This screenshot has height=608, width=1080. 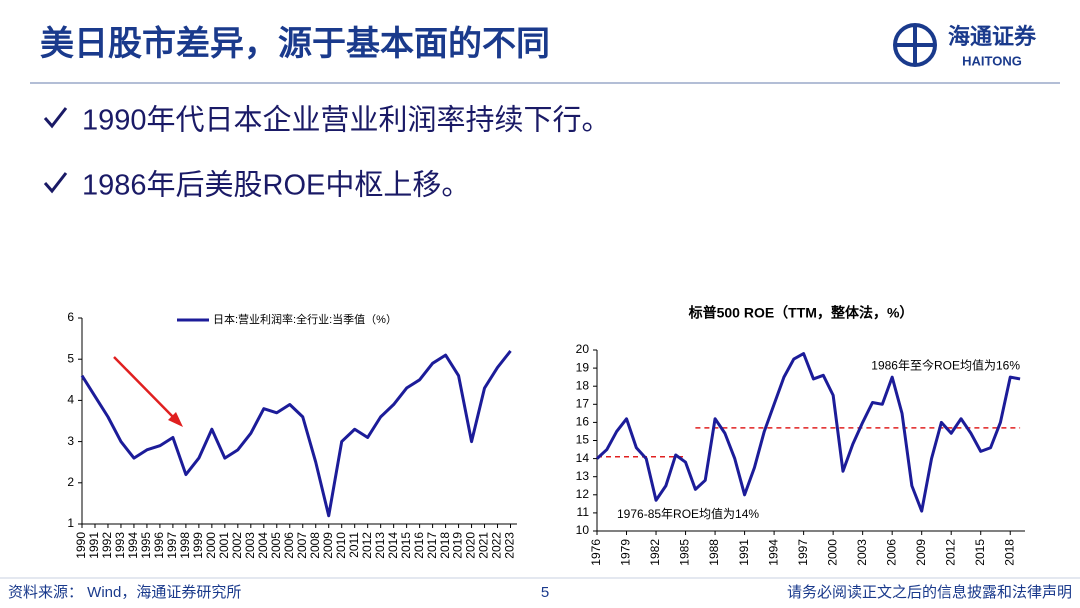 What do you see at coordinates (655, 552) in the screenshot?
I see `x-tick-label: 1982` at bounding box center [655, 552].